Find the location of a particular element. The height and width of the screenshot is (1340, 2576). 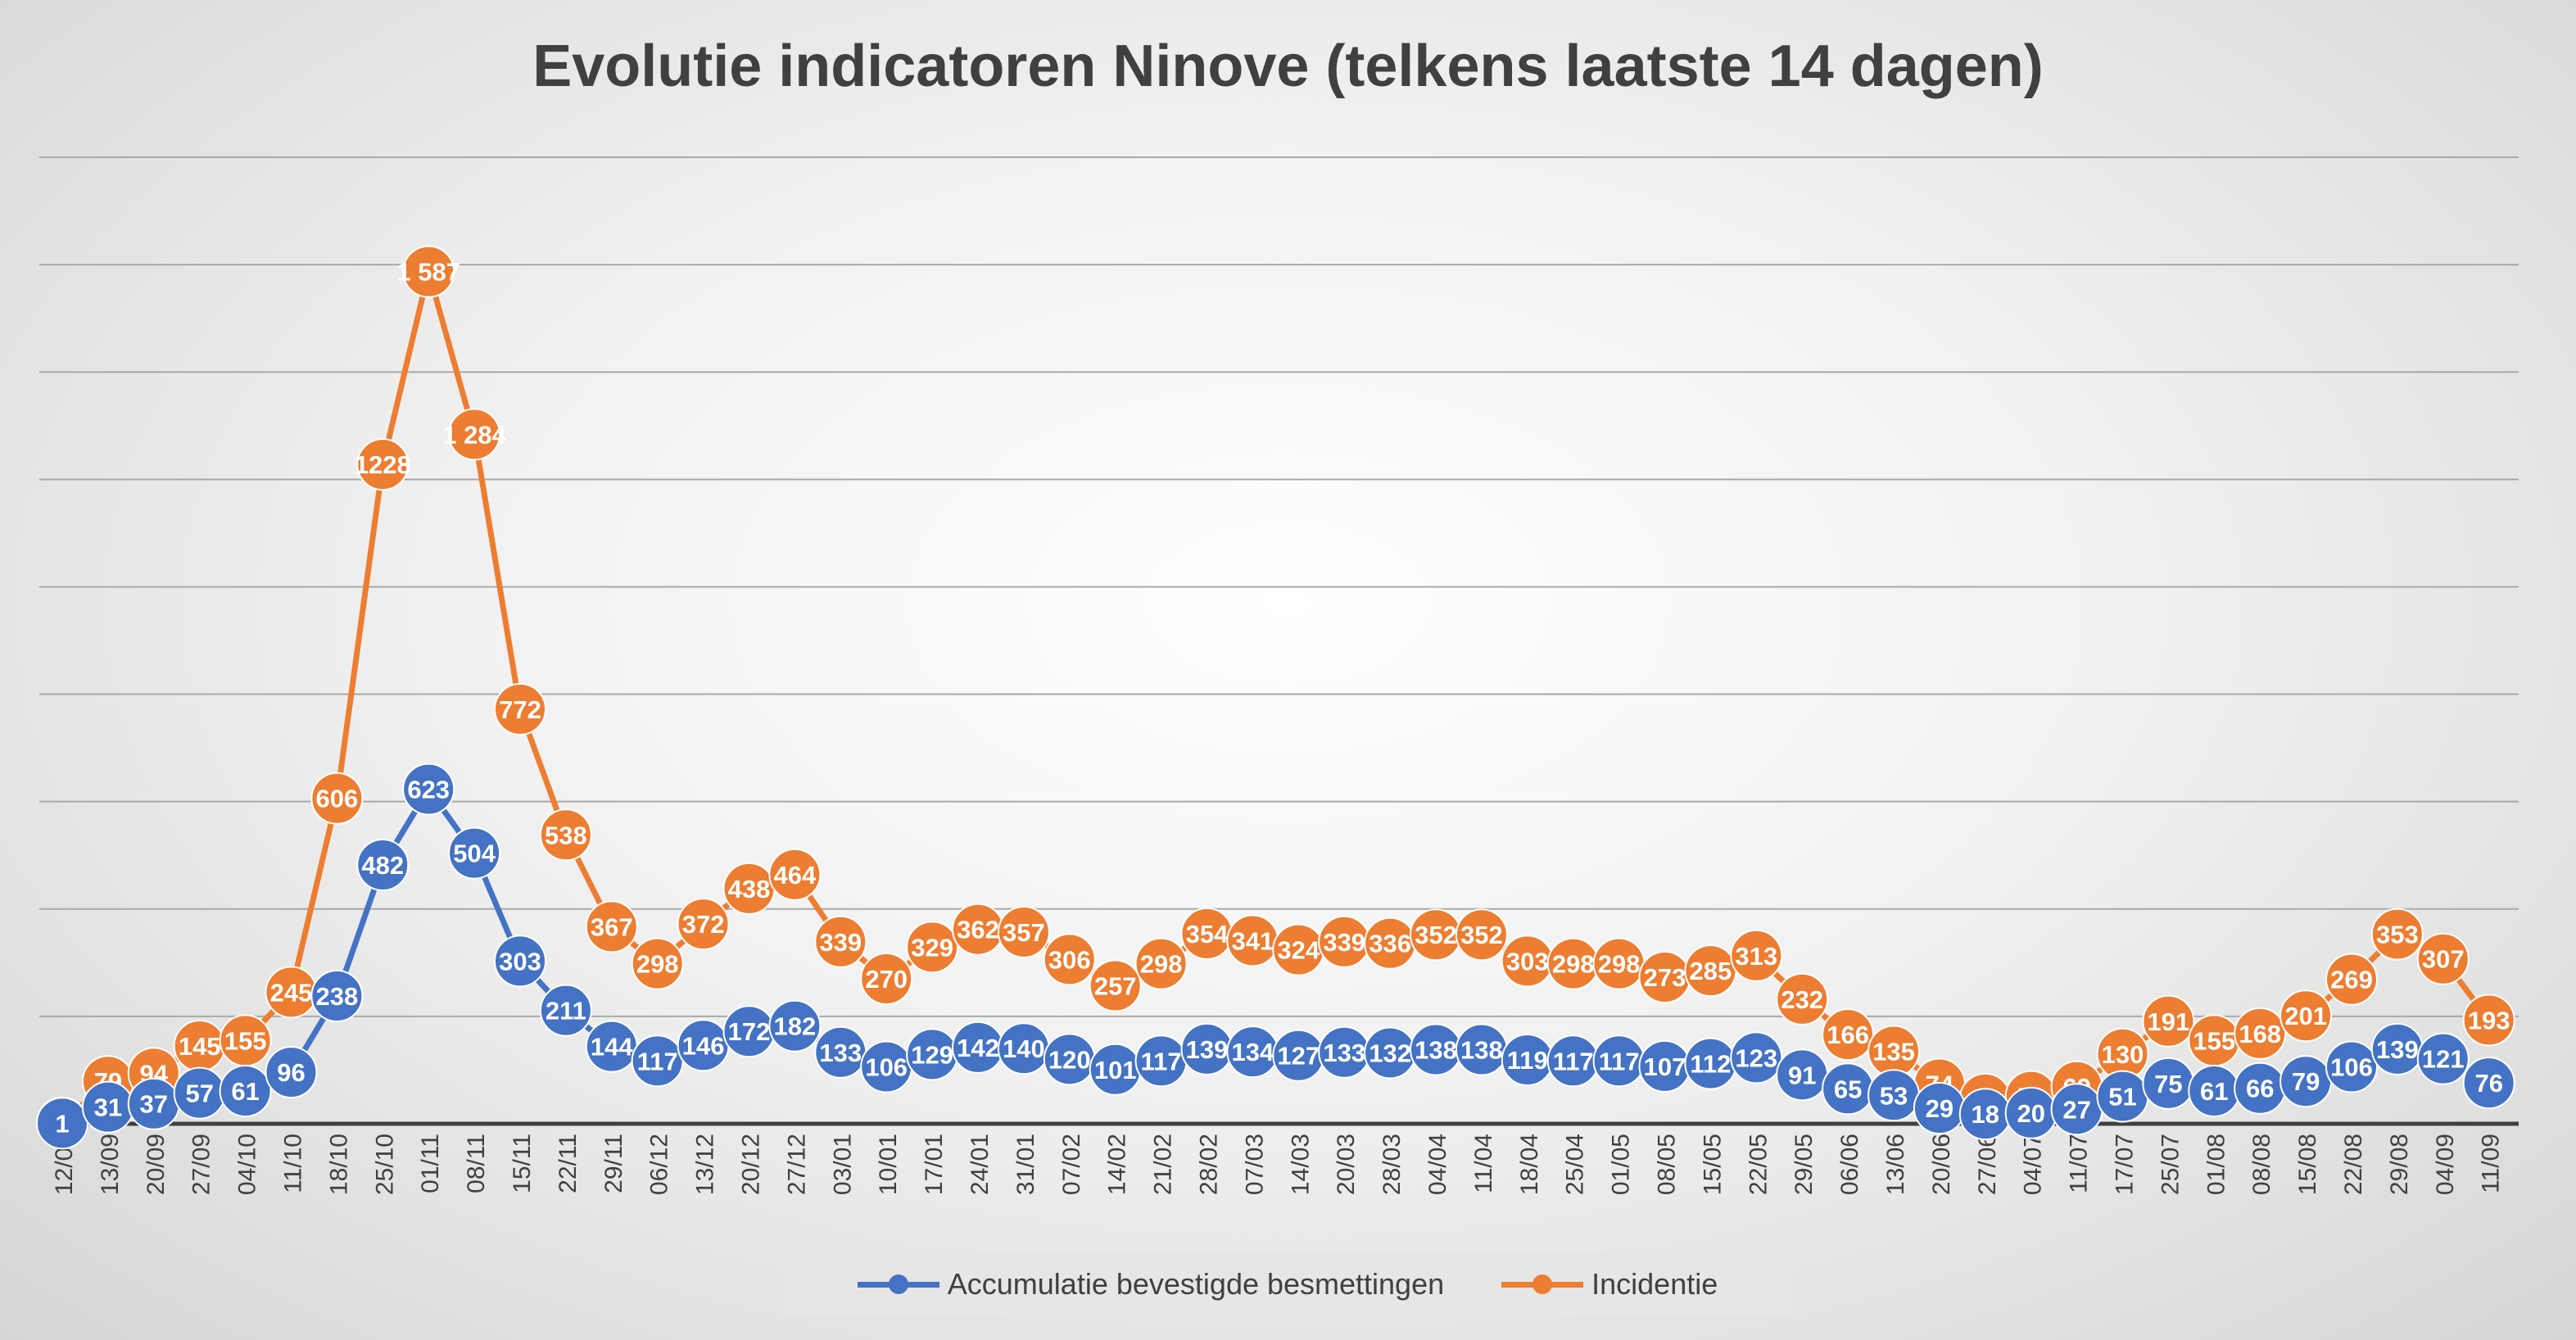

x-tick-label: 11/10 is located at coordinates (293, 1164).